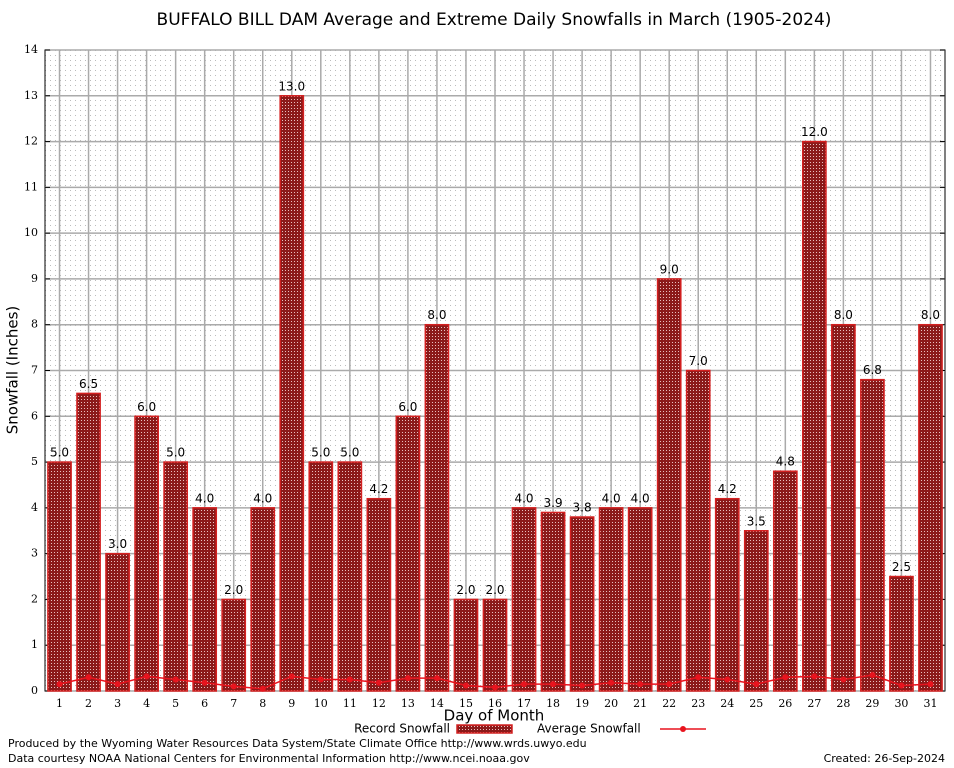 The width and height of the screenshot is (954, 768). What do you see at coordinates (640, 703) in the screenshot?
I see `x-tick-label: 21` at bounding box center [640, 703].